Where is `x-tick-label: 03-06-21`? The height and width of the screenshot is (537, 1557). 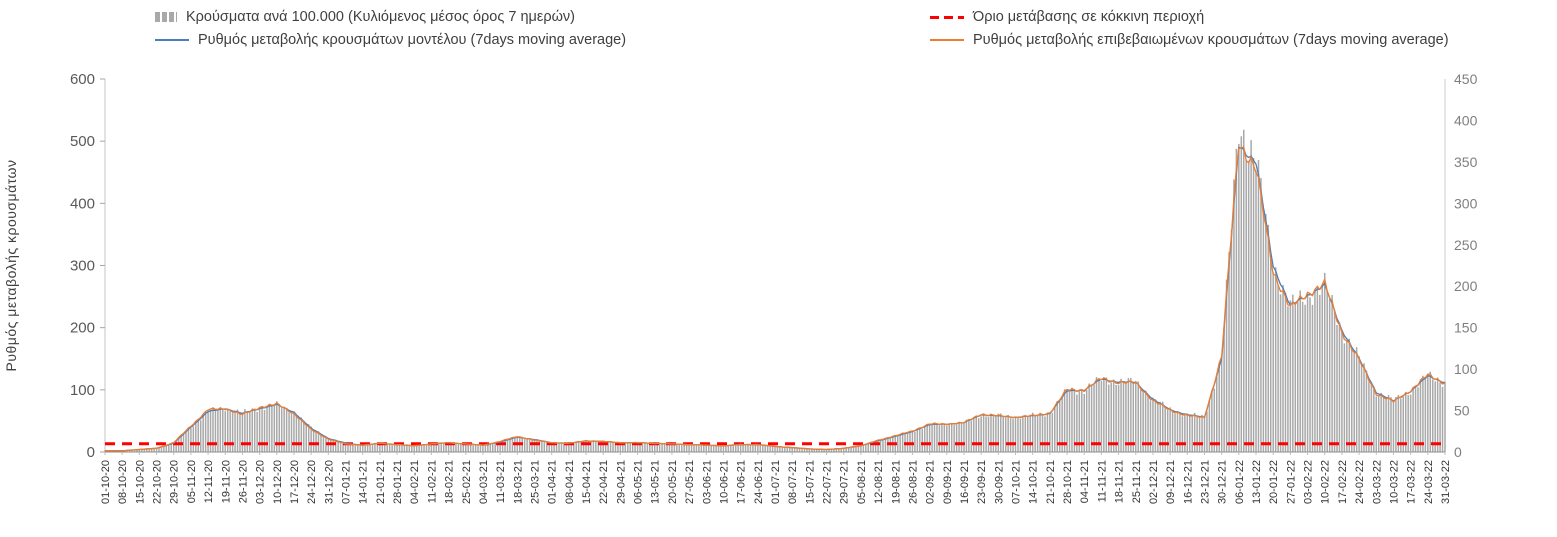 x-tick-label: 03-06-21 is located at coordinates (707, 482).